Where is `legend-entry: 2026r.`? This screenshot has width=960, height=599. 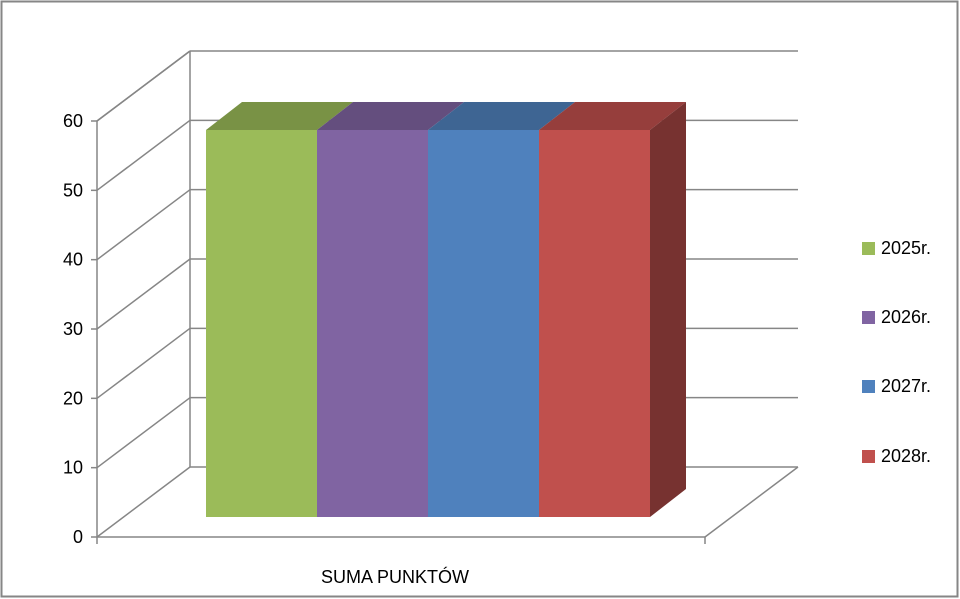 legend-entry: 2026r. is located at coordinates (896, 317).